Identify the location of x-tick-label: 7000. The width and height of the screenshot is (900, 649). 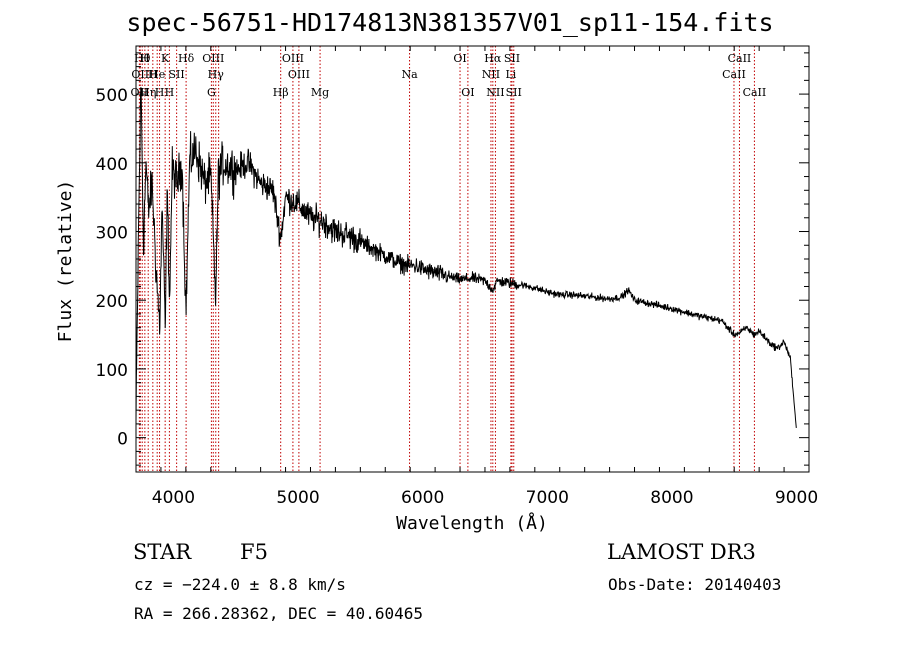
(547, 498).